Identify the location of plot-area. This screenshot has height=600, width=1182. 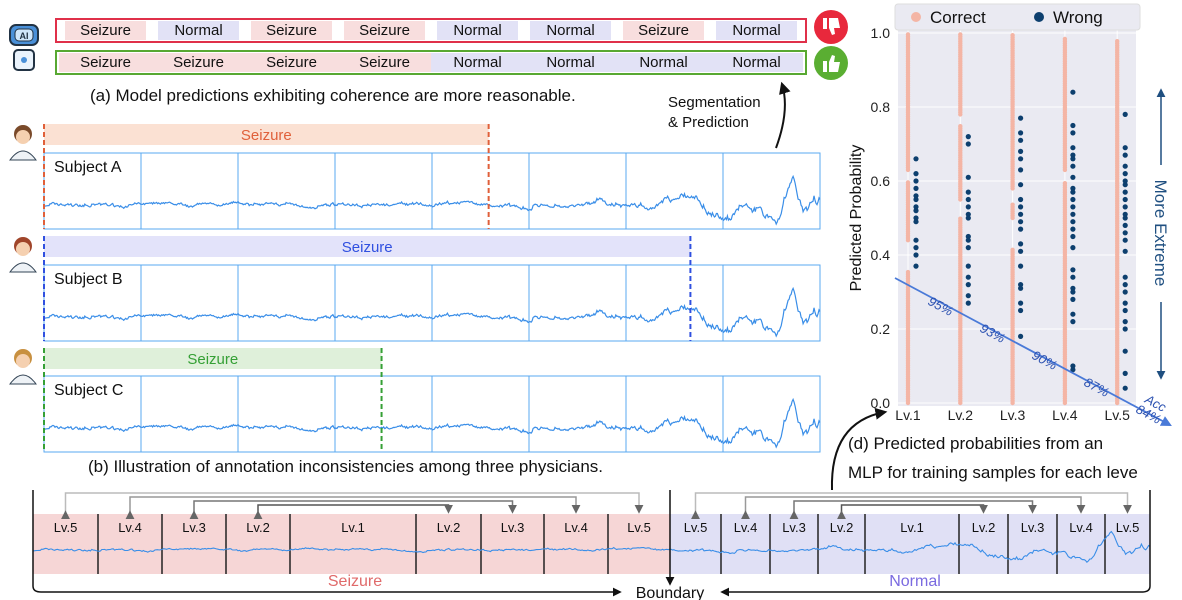
(1017, 218).